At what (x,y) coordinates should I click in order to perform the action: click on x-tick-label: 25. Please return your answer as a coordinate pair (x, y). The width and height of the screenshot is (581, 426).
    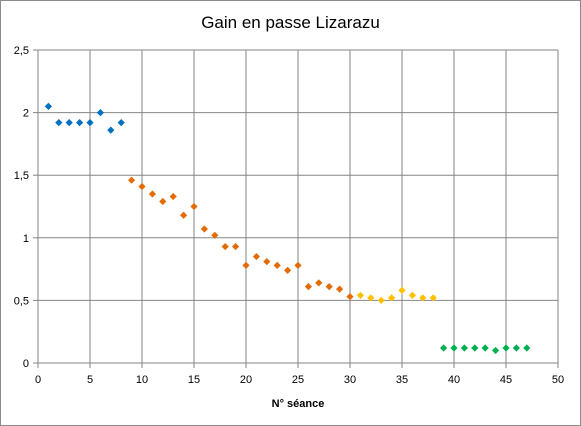
    Looking at the image, I should click on (298, 380).